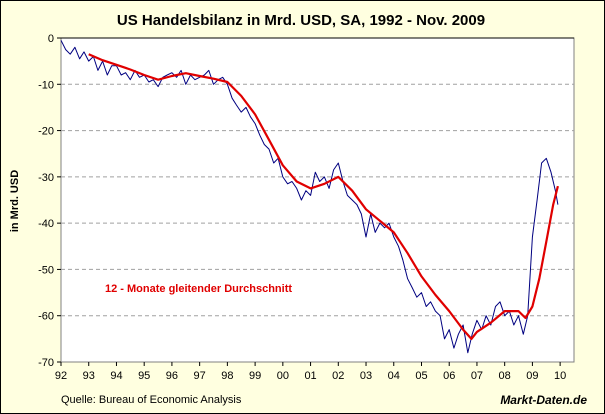 The height and width of the screenshot is (414, 605). I want to click on y-tick-label: -70, so click(46, 363).